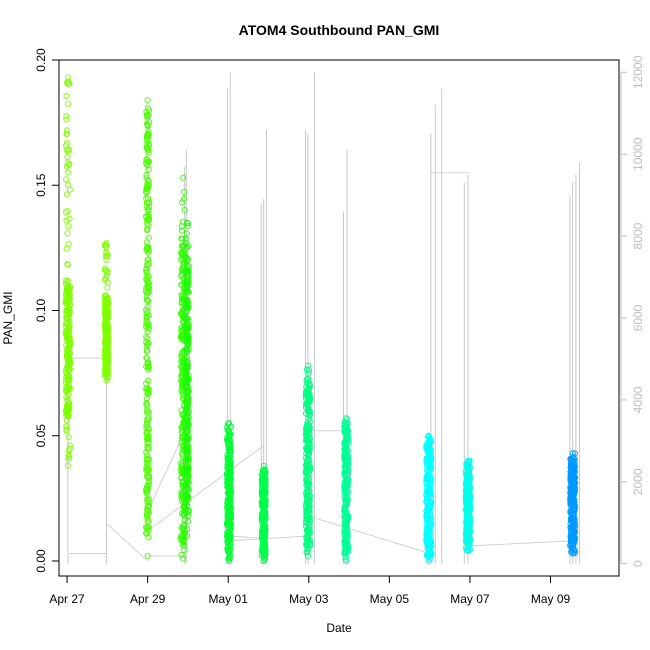 Image resolution: width=650 pixels, height=650 pixels. Describe the element at coordinates (67, 599) in the screenshot. I see `x-tick-label: Apr 27` at that location.